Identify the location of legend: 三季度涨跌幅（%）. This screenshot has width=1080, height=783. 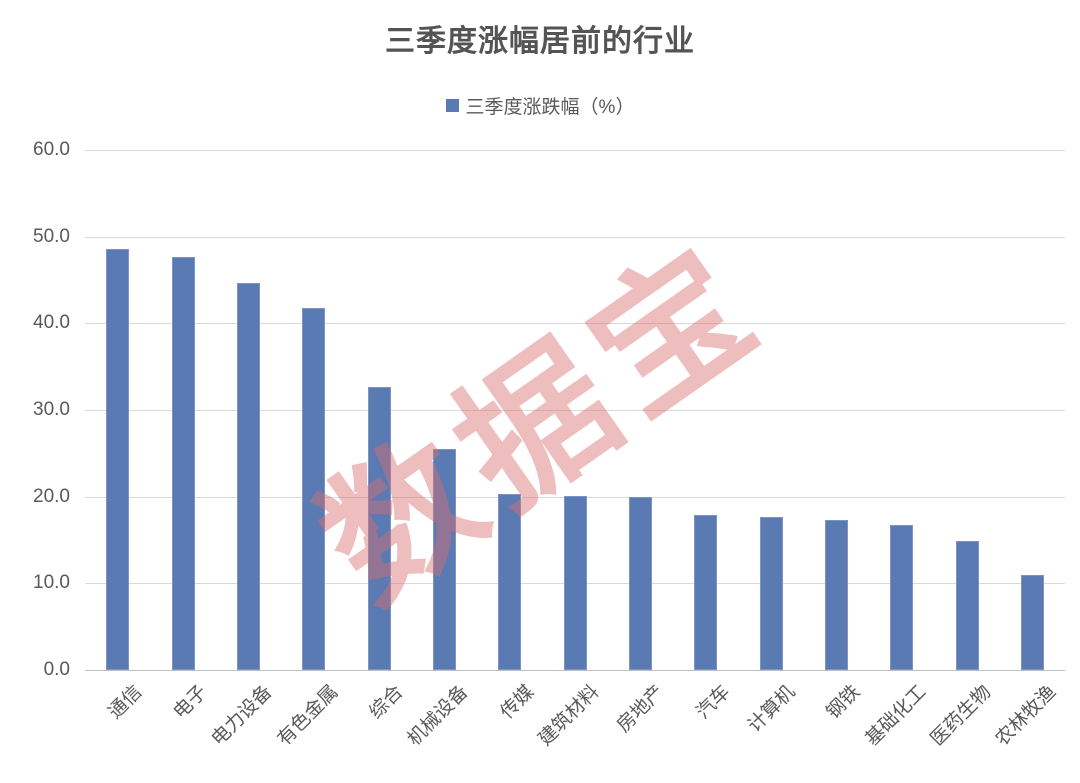
(540, 105).